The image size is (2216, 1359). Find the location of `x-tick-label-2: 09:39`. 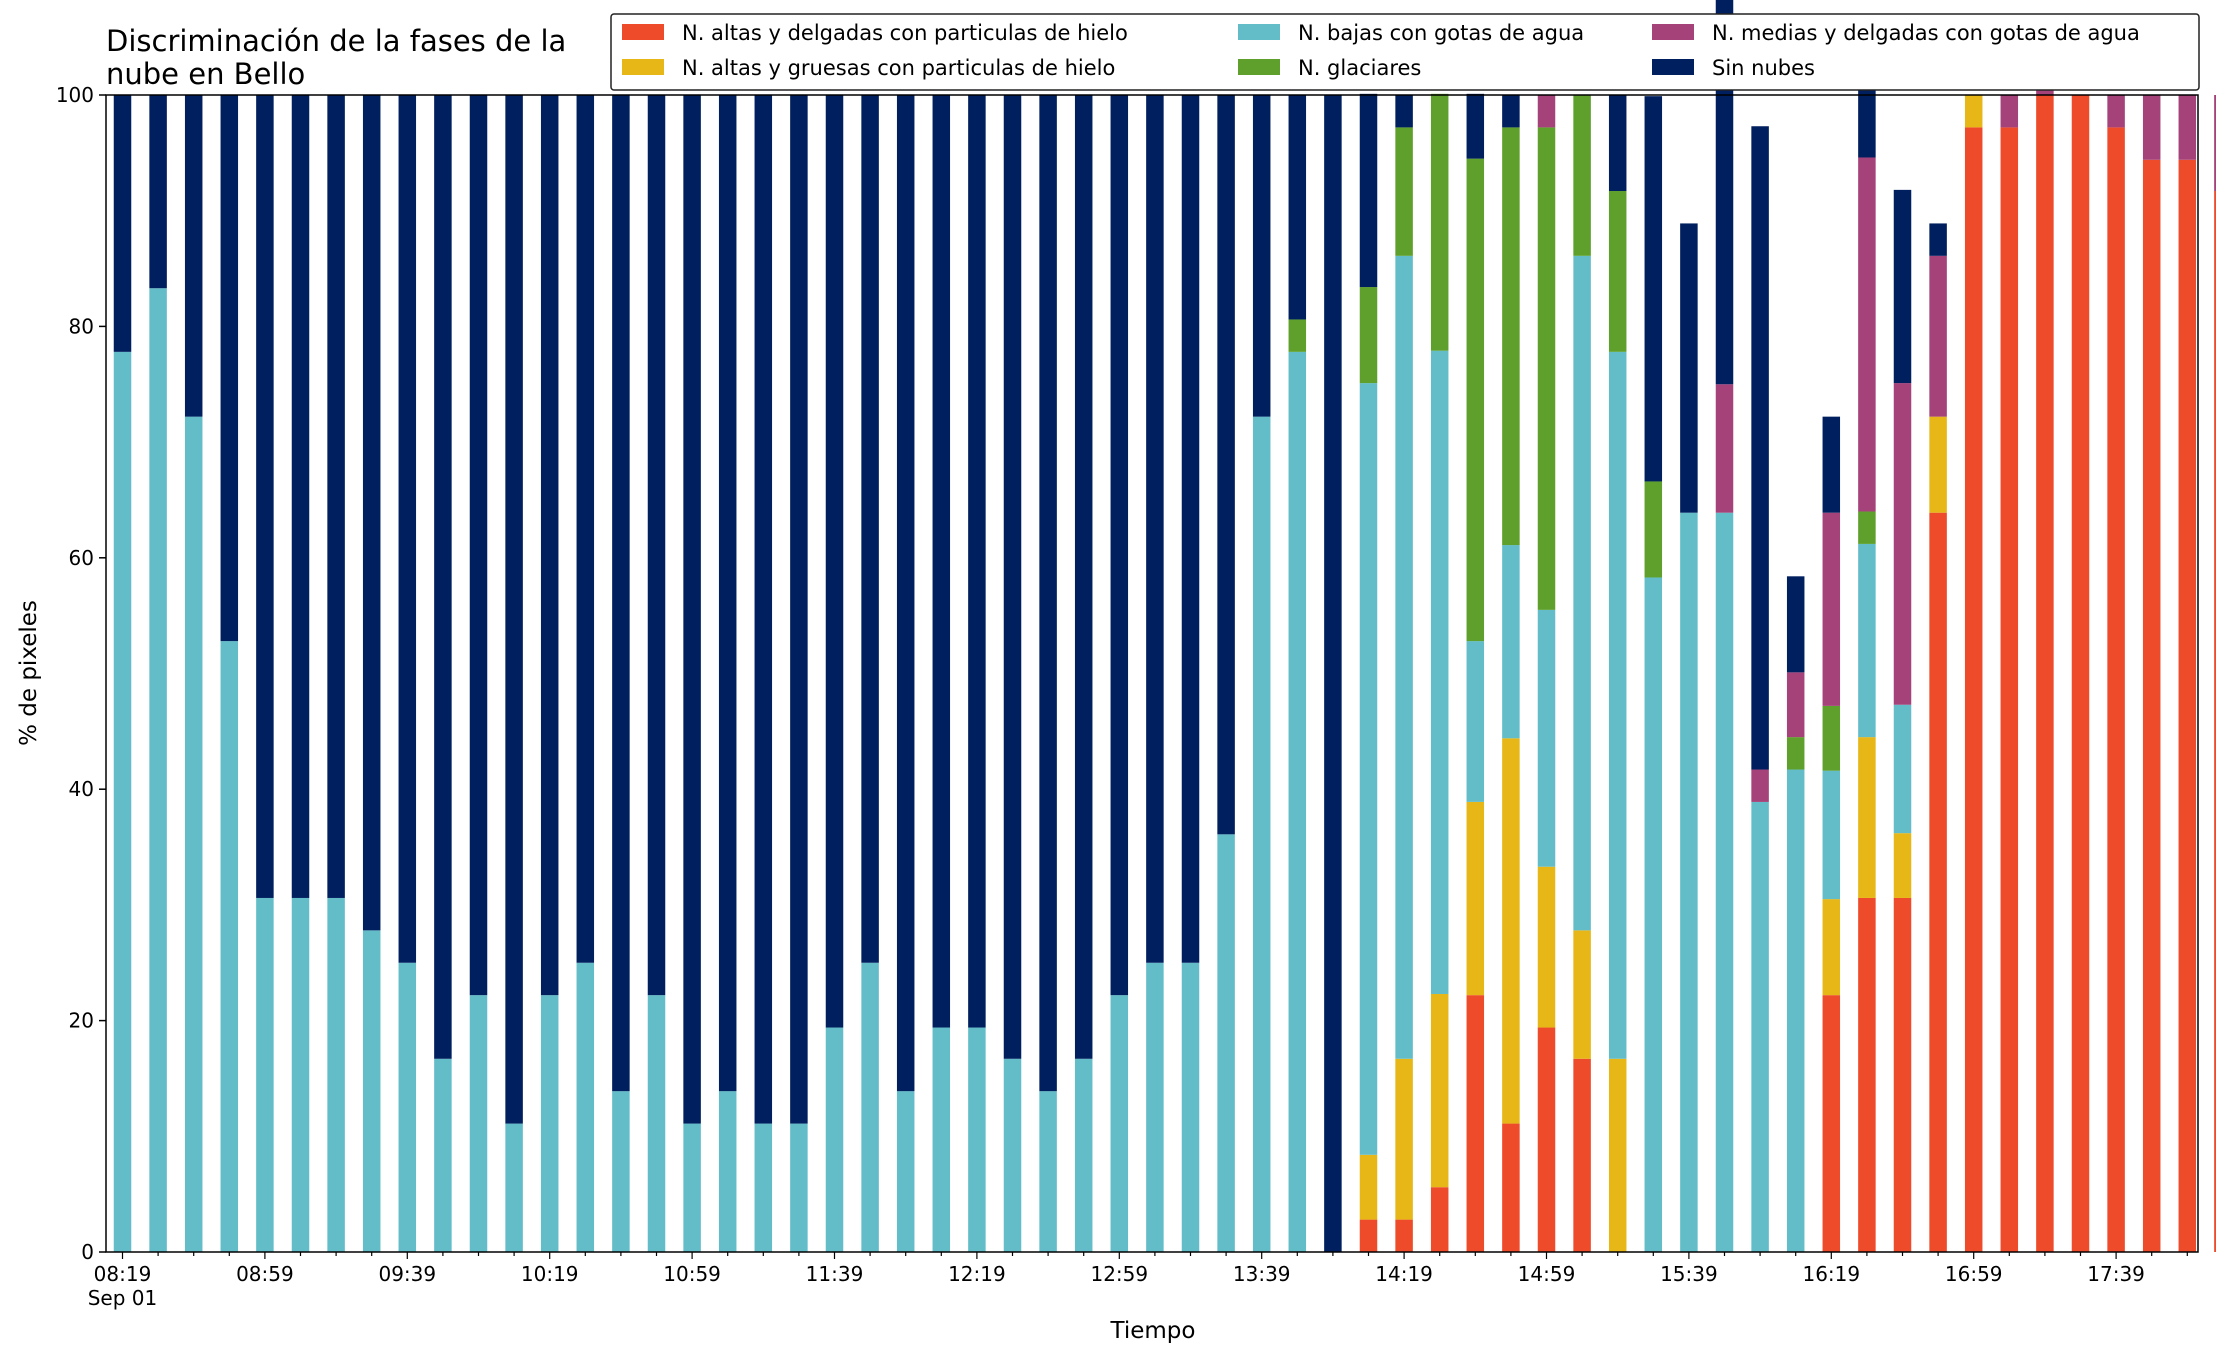

x-tick-label-2: 09:39 is located at coordinates (407, 1274).